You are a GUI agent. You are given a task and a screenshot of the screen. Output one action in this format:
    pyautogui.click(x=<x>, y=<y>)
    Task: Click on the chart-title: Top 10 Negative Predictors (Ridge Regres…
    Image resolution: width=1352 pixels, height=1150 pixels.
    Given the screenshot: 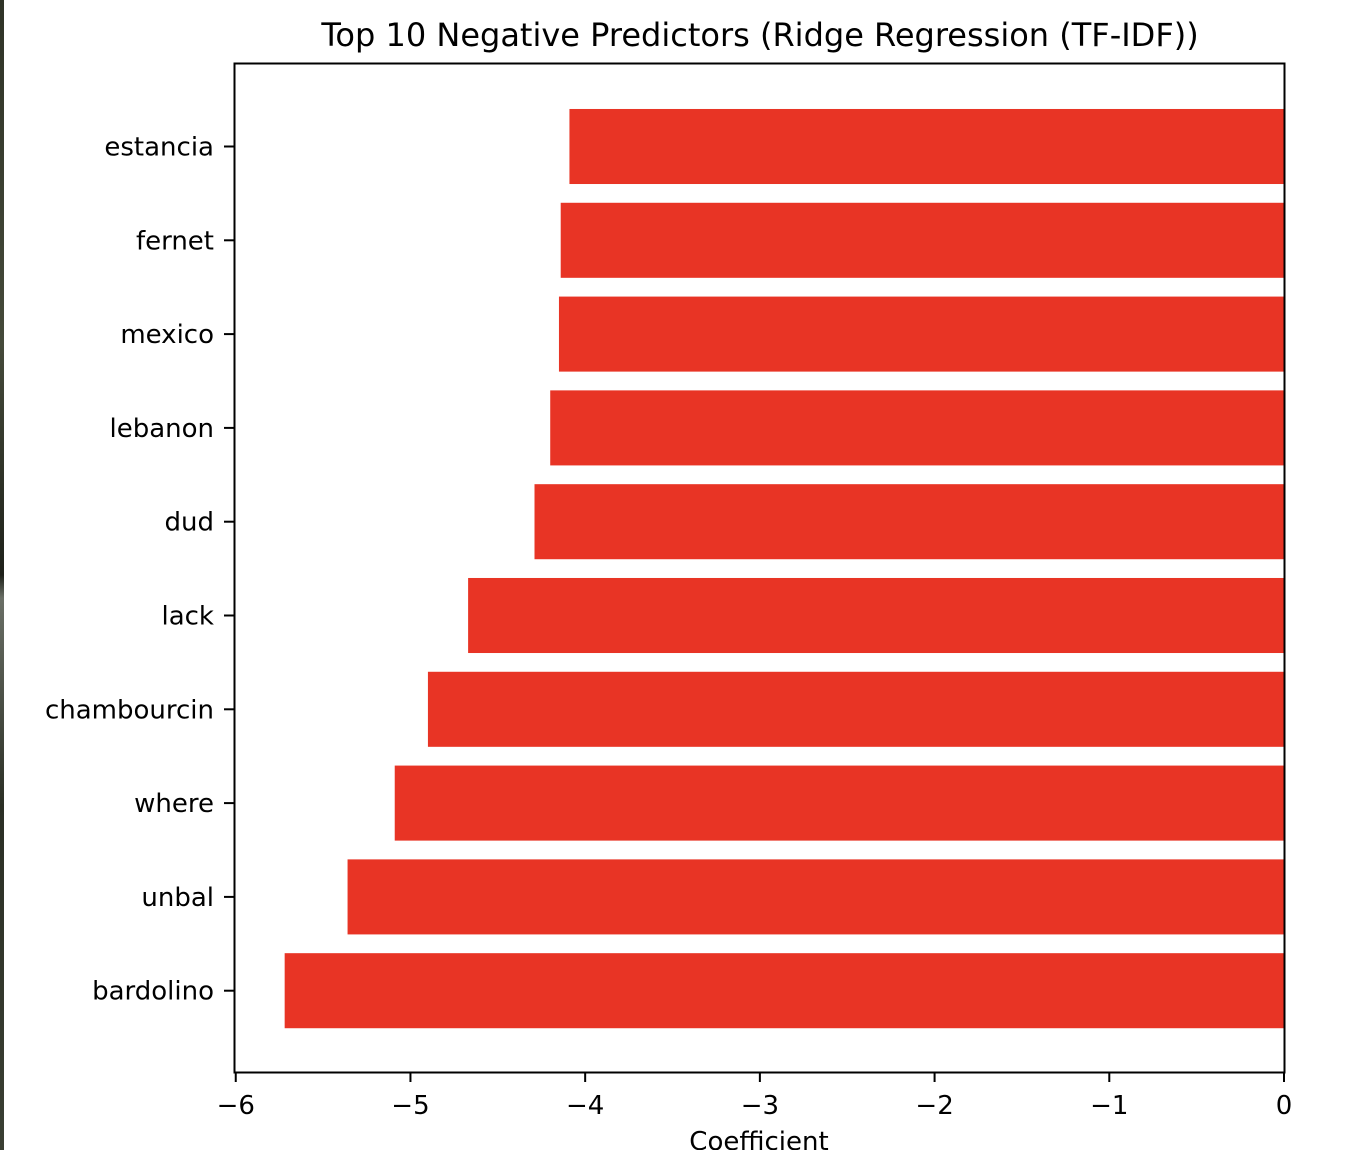 What is the action you would take?
    pyautogui.click(x=759, y=35)
    